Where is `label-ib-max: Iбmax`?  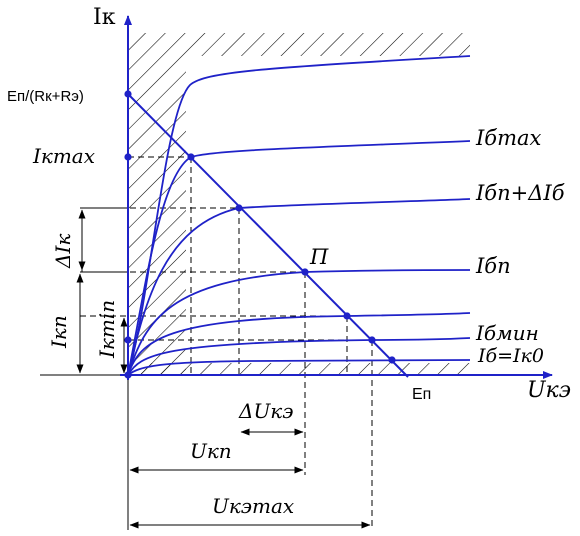 label-ib-max: Iбmax is located at coordinates (508, 138).